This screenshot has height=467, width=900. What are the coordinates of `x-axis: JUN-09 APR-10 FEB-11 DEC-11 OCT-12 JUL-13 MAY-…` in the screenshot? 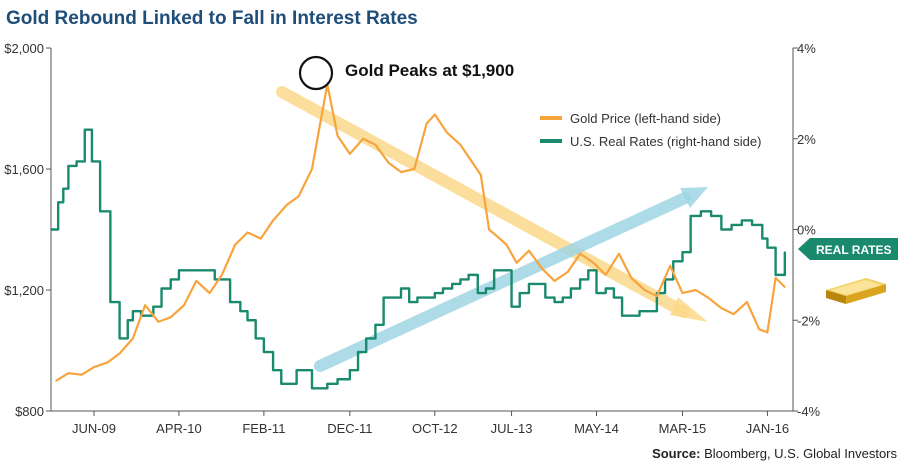 It's located at (430, 423).